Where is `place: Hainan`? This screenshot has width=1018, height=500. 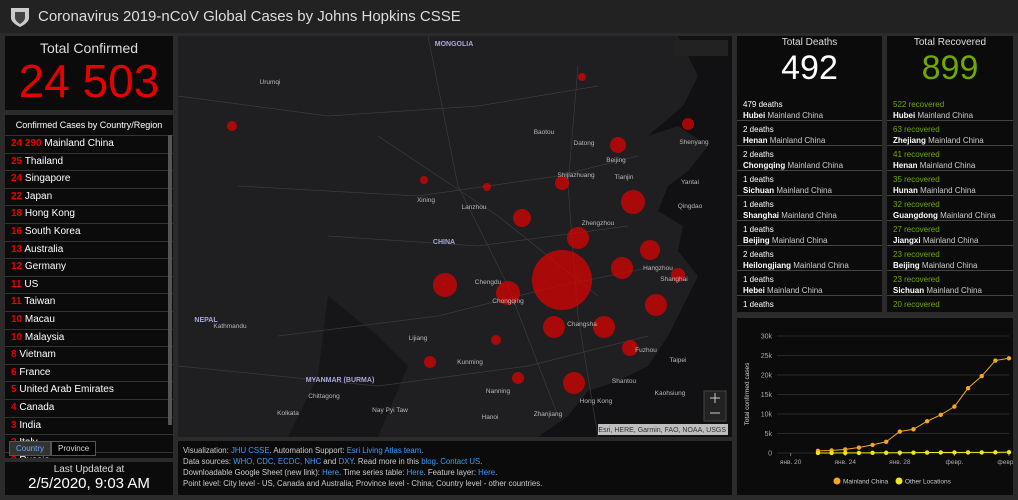
place: Hainan is located at coordinates (756, 311).